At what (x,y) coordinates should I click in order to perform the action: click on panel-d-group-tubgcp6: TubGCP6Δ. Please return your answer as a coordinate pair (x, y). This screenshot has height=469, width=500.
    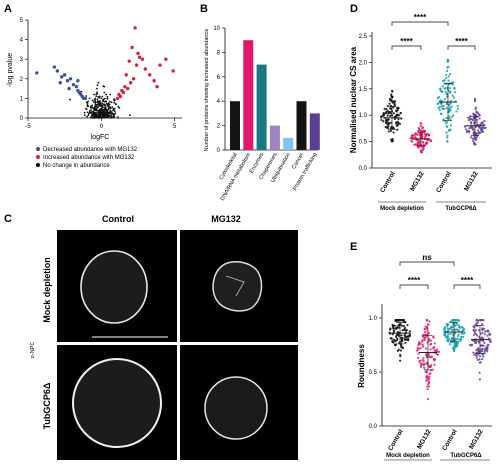
    Looking at the image, I should click on (461, 209).